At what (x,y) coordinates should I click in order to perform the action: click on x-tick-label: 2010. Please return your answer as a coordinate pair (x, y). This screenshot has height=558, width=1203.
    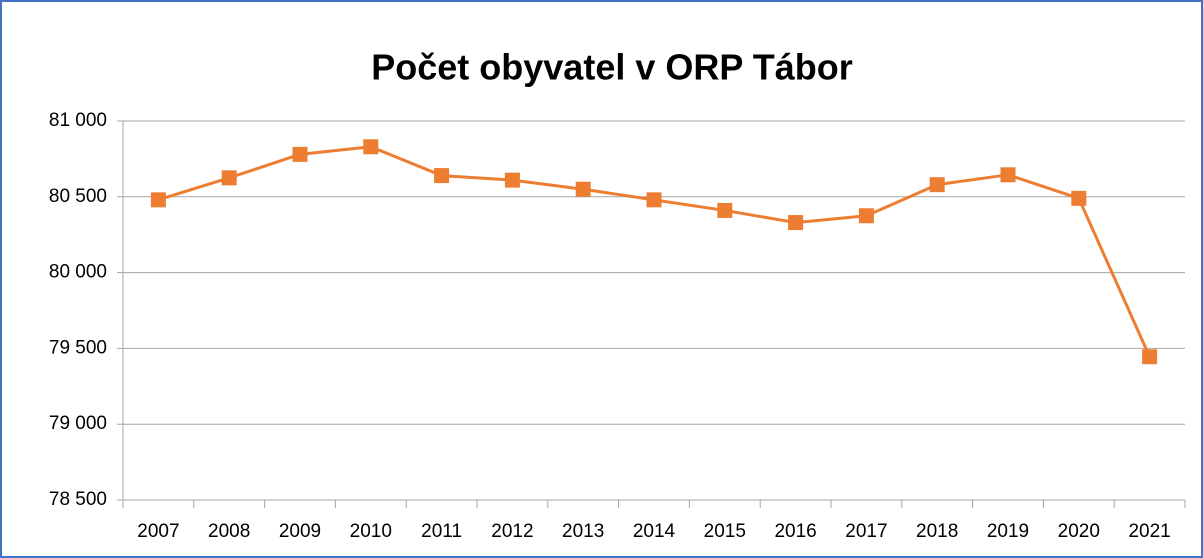
    Looking at the image, I should click on (371, 531).